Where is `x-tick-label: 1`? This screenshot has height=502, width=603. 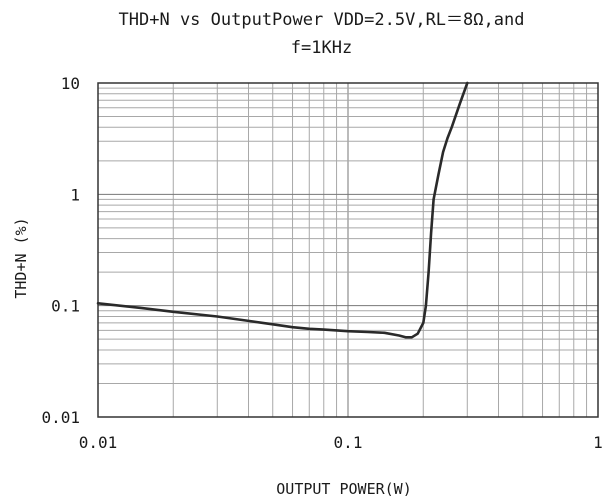 x-tick-label: 1 is located at coordinates (598, 442).